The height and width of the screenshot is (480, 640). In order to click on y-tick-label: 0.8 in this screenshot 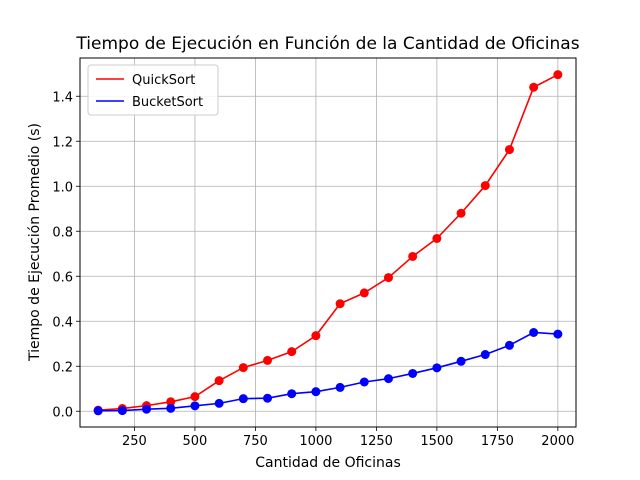, I will do `click(62, 232)`.